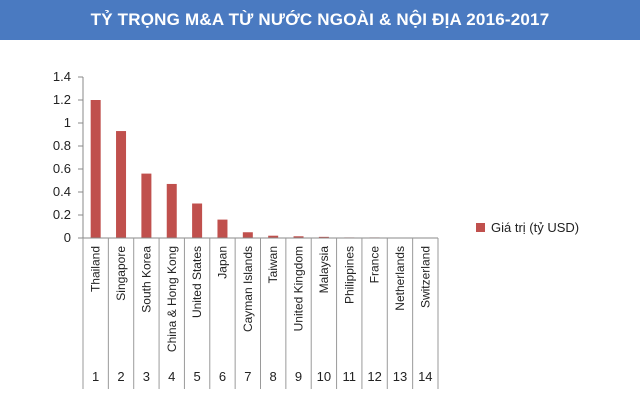 The width and height of the screenshot is (640, 419). I want to click on x-tick-label: Singapore, so click(121, 273).